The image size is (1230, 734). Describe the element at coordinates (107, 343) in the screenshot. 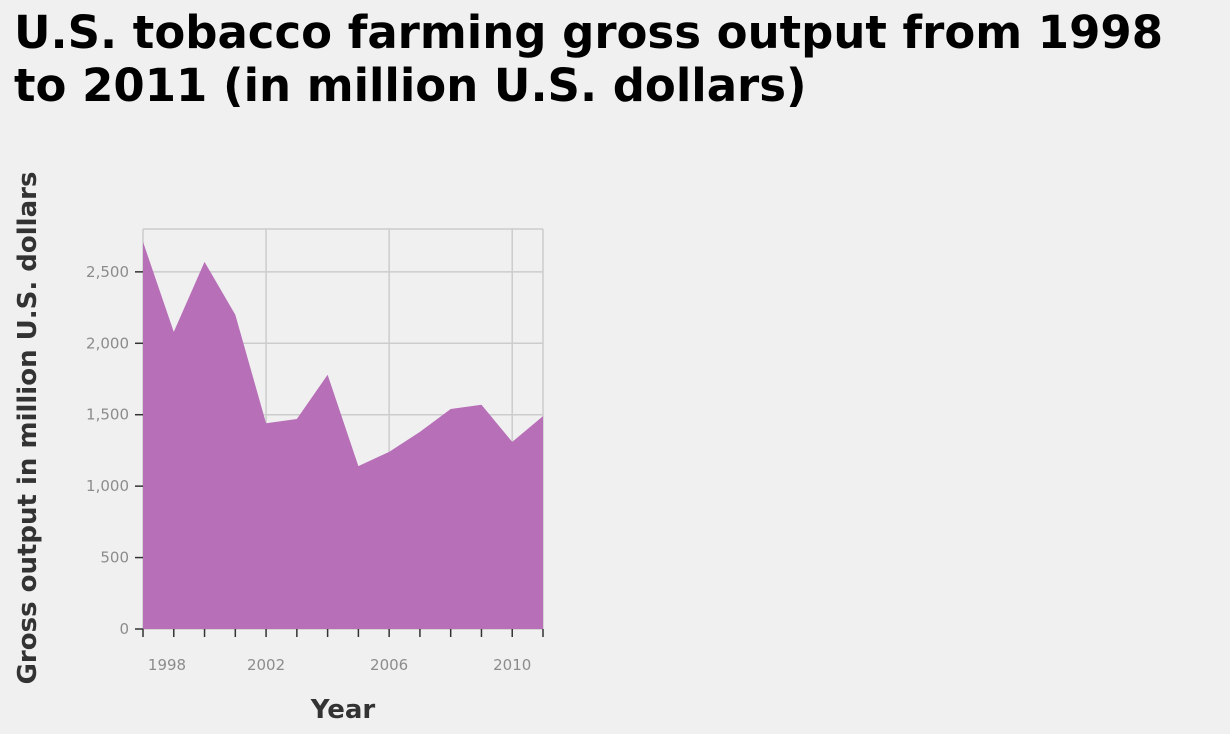

I see `y-tick-label: 2,000` at that location.